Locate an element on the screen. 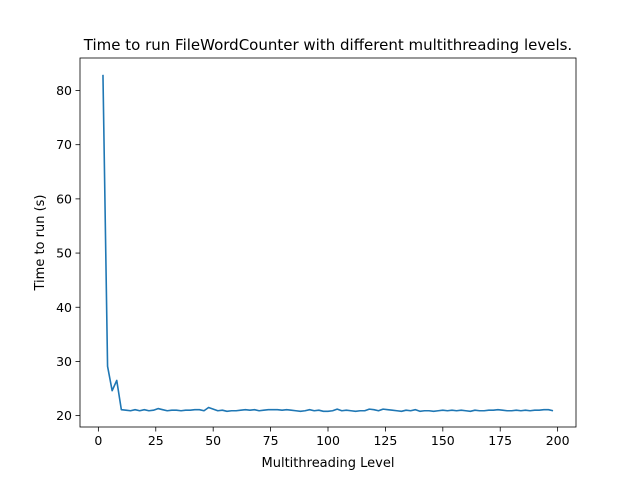 Image resolution: width=640 pixels, height=480 pixels. y-tick-label: 30 is located at coordinates (64, 361).